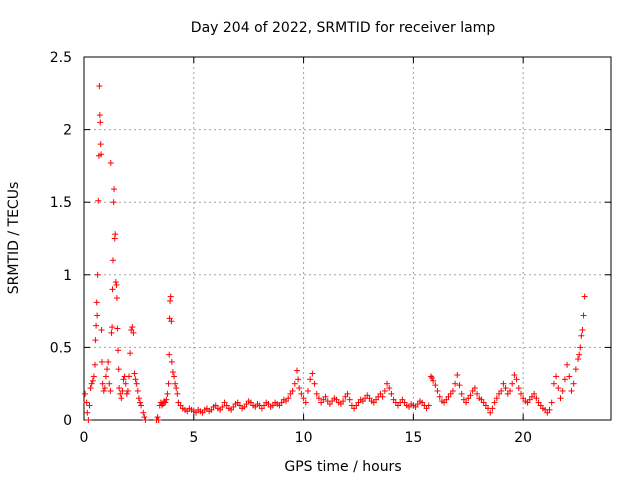  Describe the element at coordinates (67, 276) in the screenshot. I see `y-tick-label: 1` at that location.